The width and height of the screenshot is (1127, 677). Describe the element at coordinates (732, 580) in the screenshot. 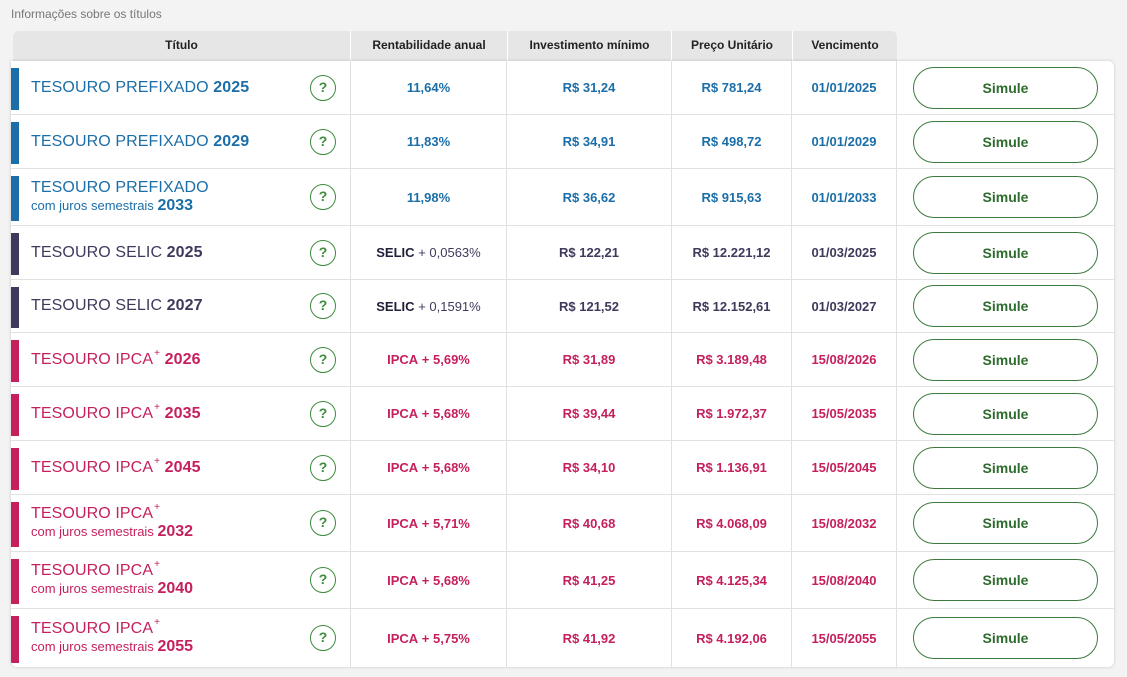

I see `cell-preco: R$ 4.125,34` at that location.